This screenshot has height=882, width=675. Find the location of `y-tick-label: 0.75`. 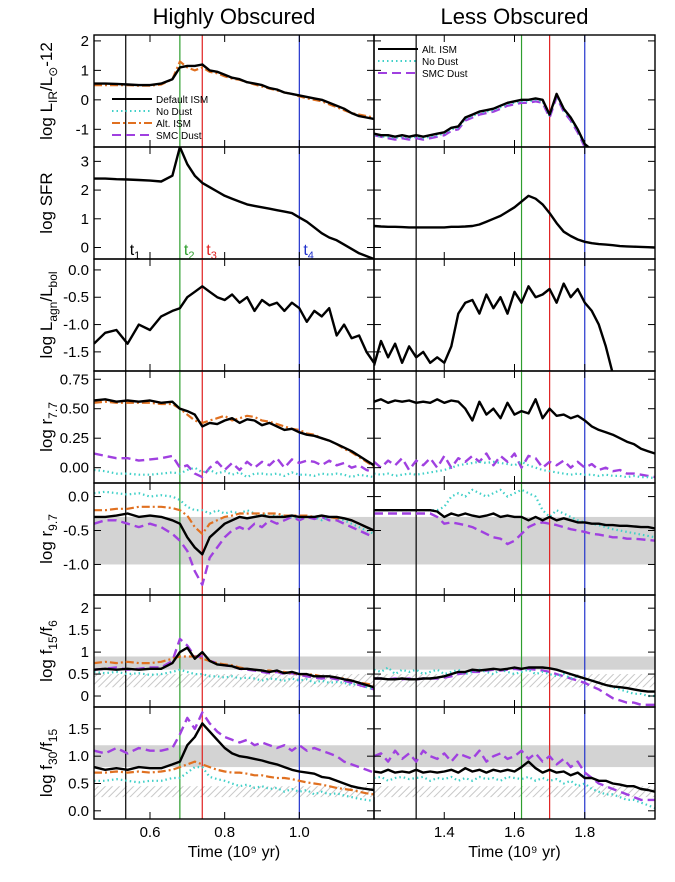

y-tick-label: 0.75 is located at coordinates (74, 379).